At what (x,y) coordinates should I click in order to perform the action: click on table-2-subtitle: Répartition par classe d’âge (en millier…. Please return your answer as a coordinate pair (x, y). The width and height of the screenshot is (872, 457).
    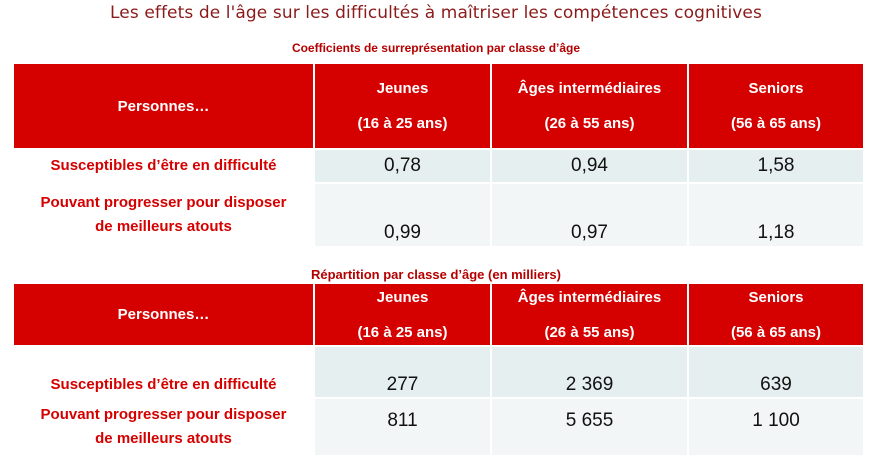
    Looking at the image, I should click on (436, 274).